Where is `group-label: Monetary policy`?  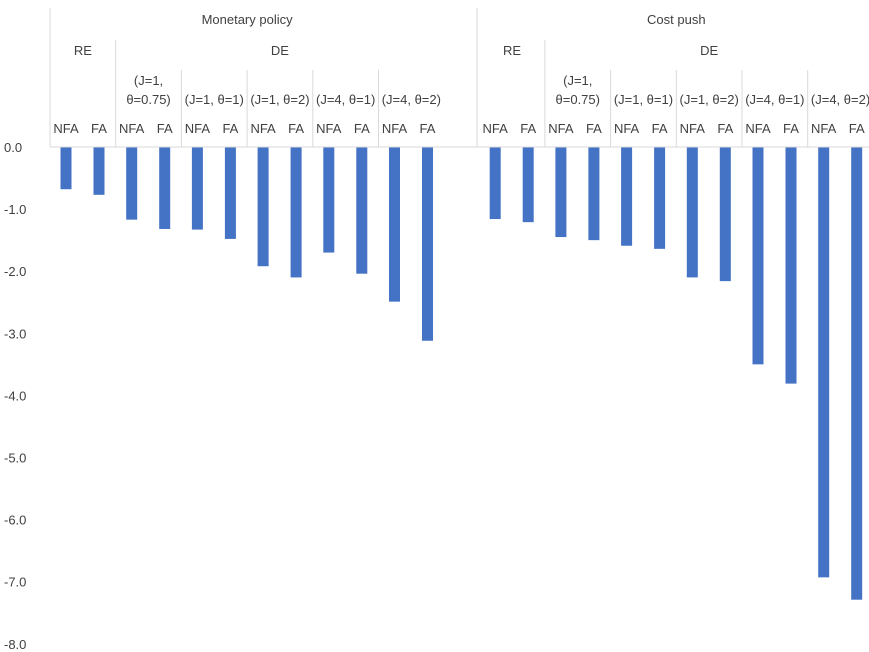 group-label: Monetary policy is located at coordinates (248, 19).